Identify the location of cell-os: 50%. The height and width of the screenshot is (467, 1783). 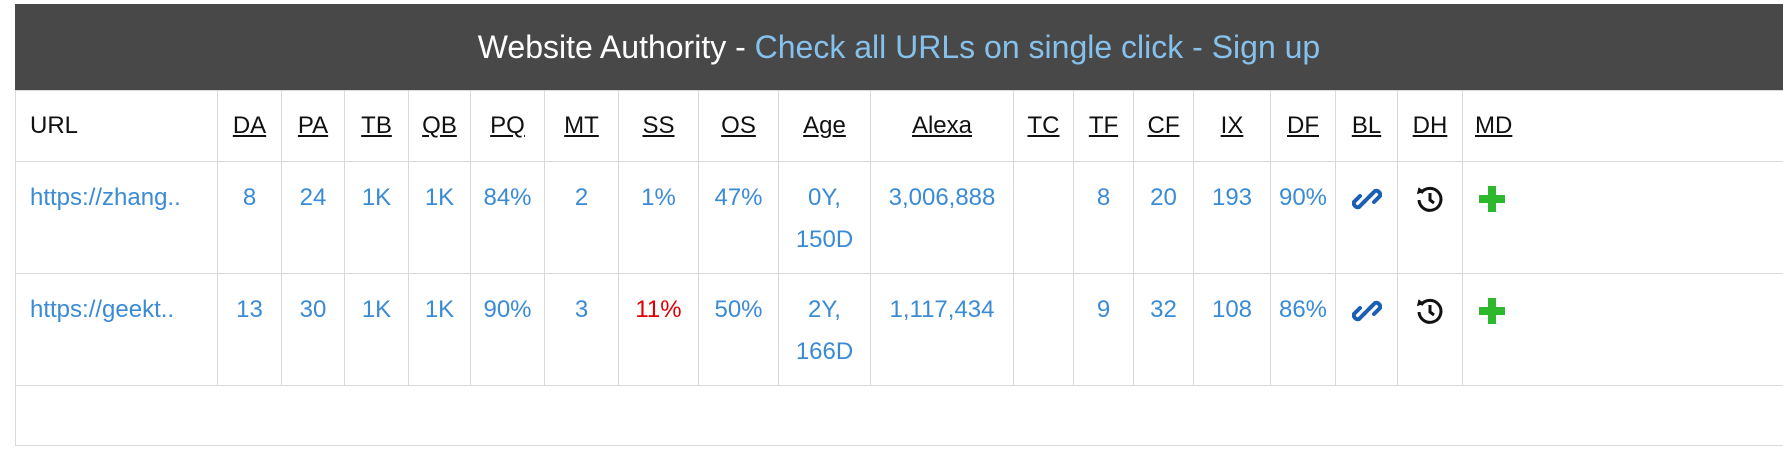
(738, 329).